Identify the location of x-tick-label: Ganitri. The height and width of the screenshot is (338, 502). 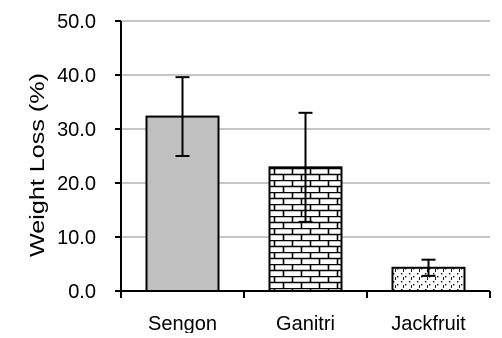
(305, 323).